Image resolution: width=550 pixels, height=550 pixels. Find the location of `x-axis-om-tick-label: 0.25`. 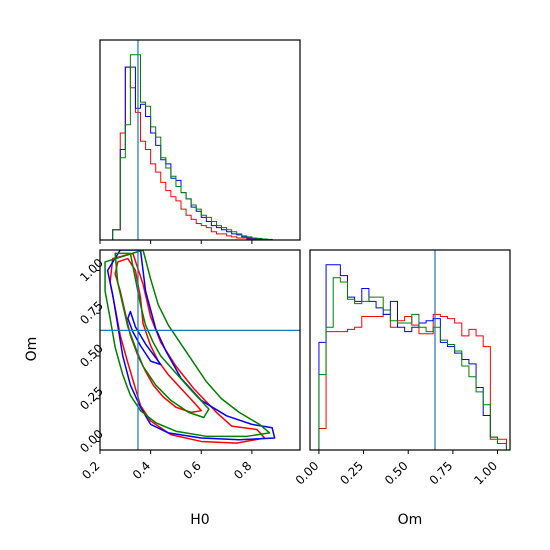

x-axis-om-tick-label: 0.25 is located at coordinates (351, 473).